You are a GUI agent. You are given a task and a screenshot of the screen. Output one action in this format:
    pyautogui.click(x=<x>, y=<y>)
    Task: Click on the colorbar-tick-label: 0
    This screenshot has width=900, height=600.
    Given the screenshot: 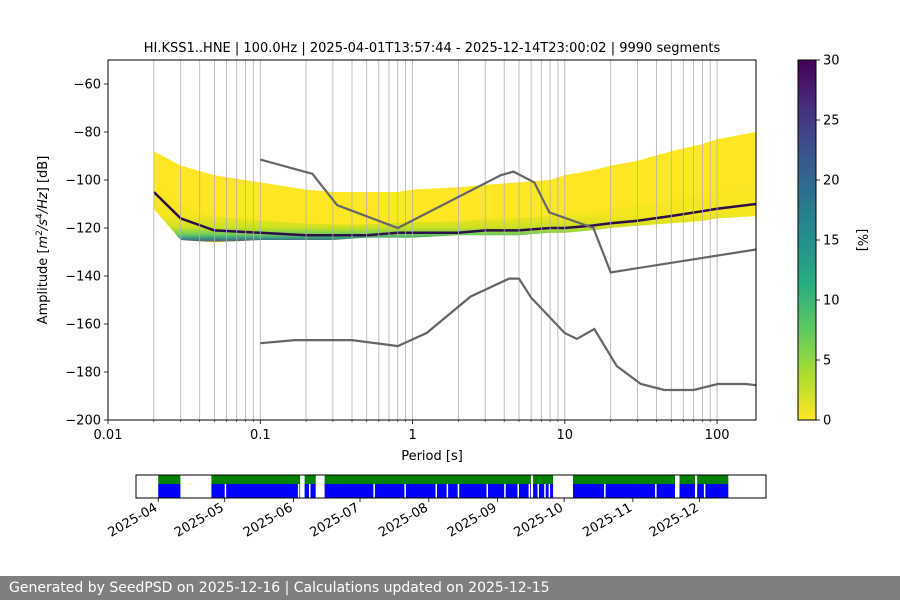 What is the action you would take?
    pyautogui.click(x=827, y=421)
    